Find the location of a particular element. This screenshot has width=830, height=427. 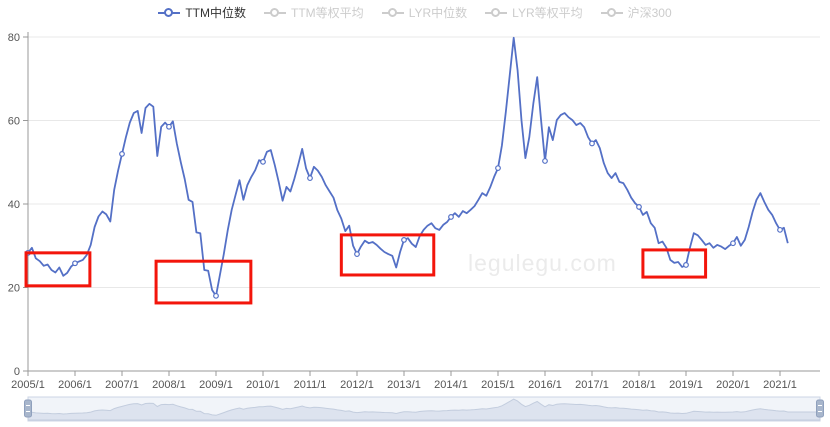

y-axis-label: 80 is located at coordinates (14, 38).